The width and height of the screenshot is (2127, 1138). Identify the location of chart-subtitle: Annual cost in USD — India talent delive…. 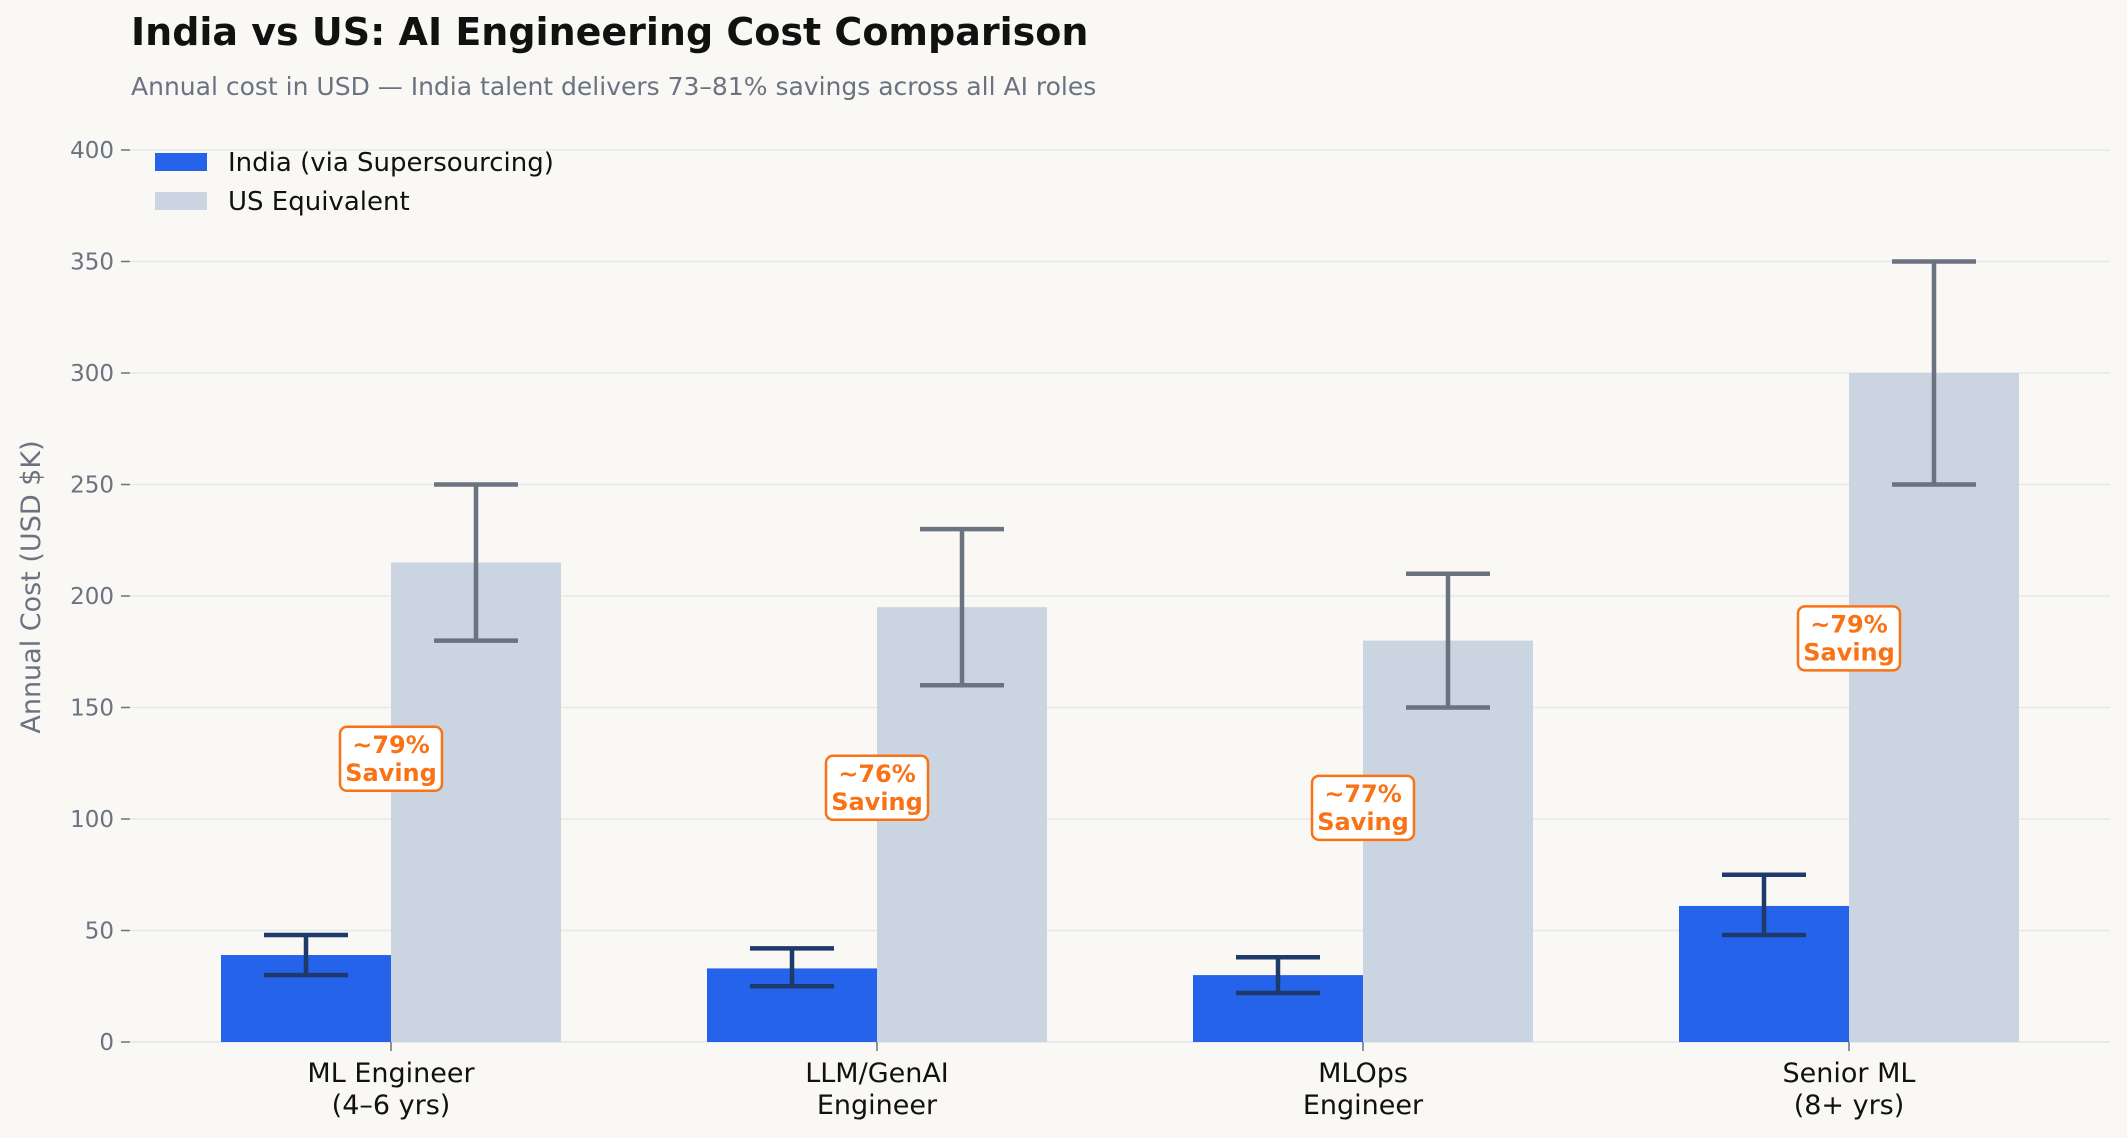
(613, 86).